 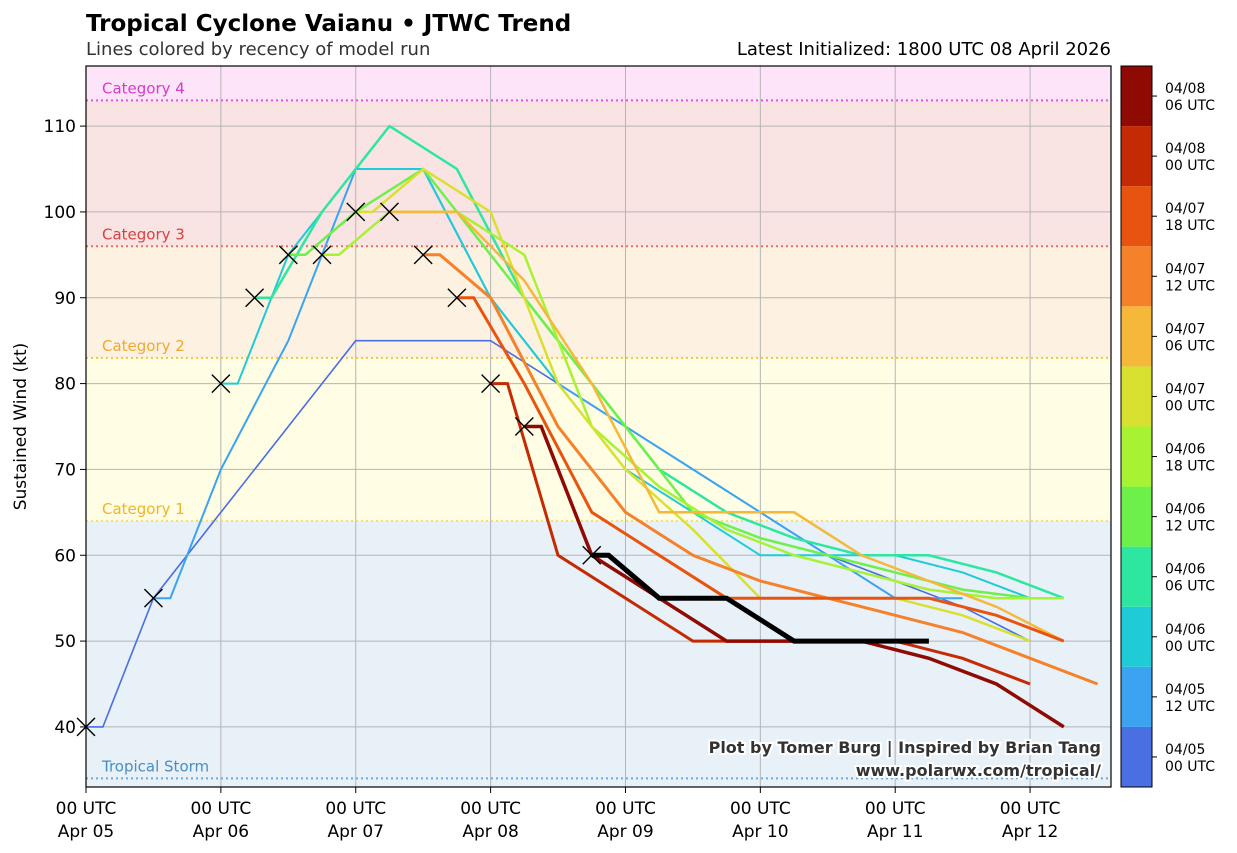 I want to click on chart-subtitle: Lines colored by recency of model run, so click(x=258, y=49).